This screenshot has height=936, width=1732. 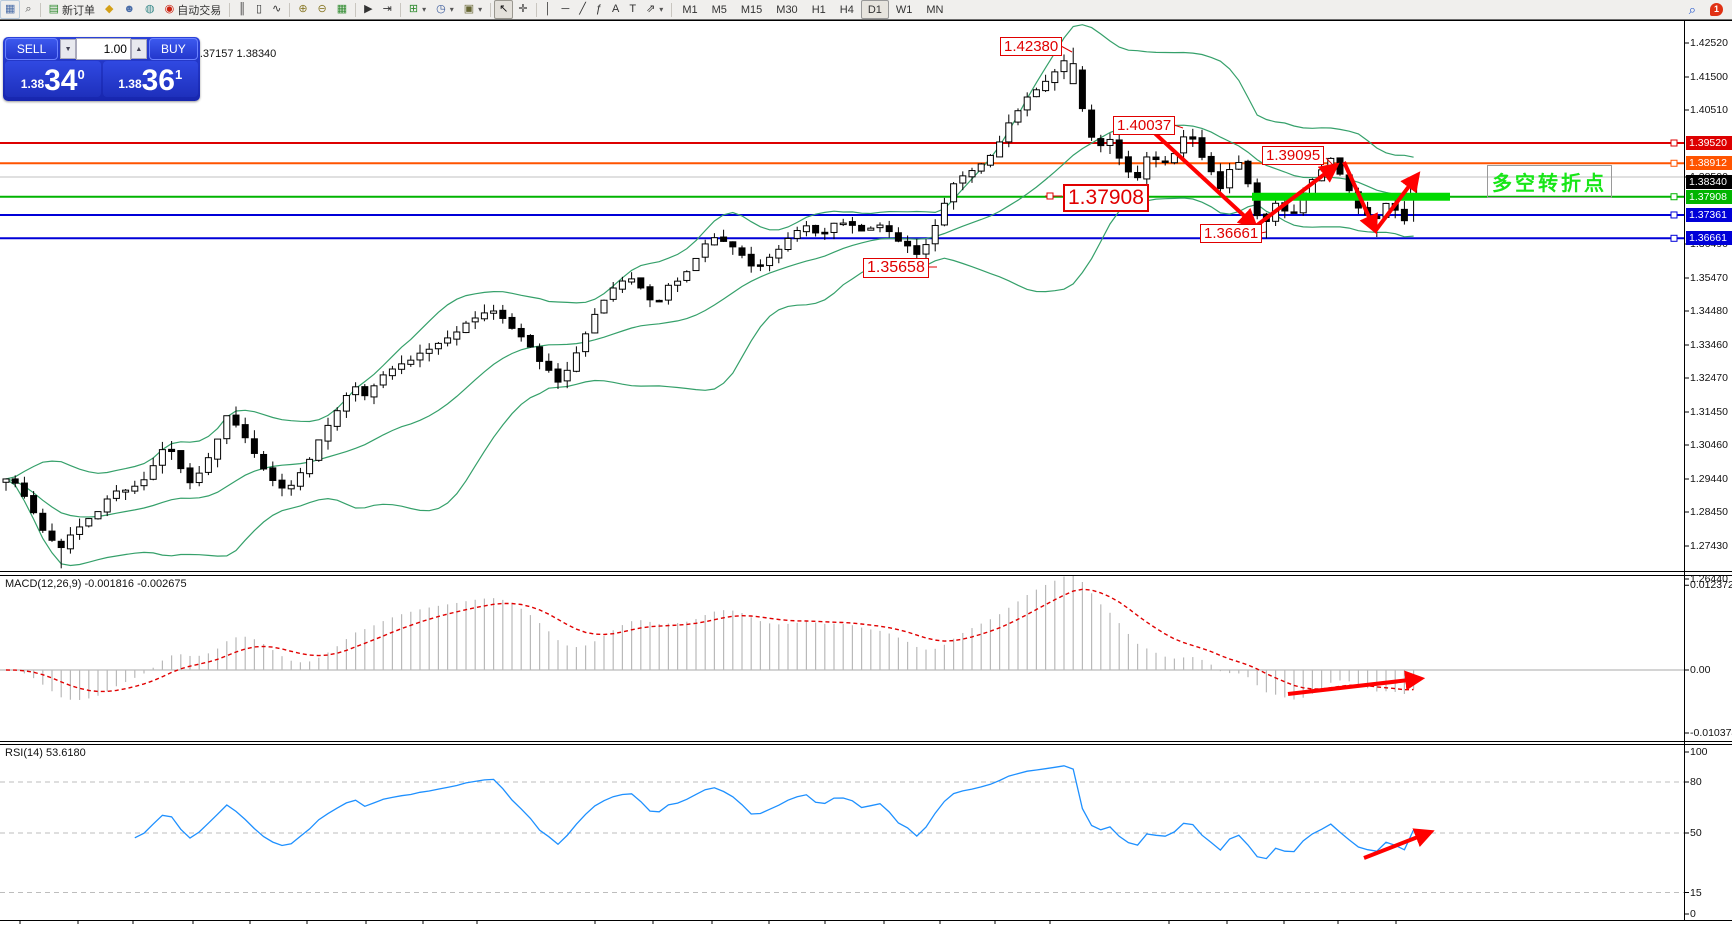 What do you see at coordinates (1549, 181) in the screenshot?
I see `pivot-zone-label: 多空转折点` at bounding box center [1549, 181].